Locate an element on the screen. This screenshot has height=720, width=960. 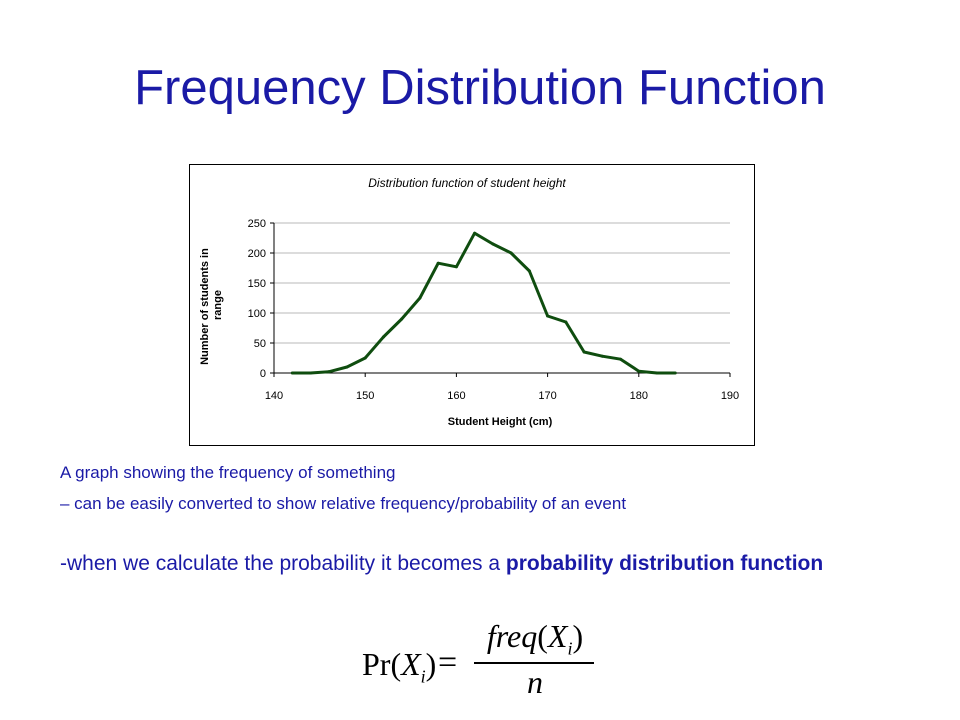
y-tick-label: 250 is located at coordinates (257, 224).